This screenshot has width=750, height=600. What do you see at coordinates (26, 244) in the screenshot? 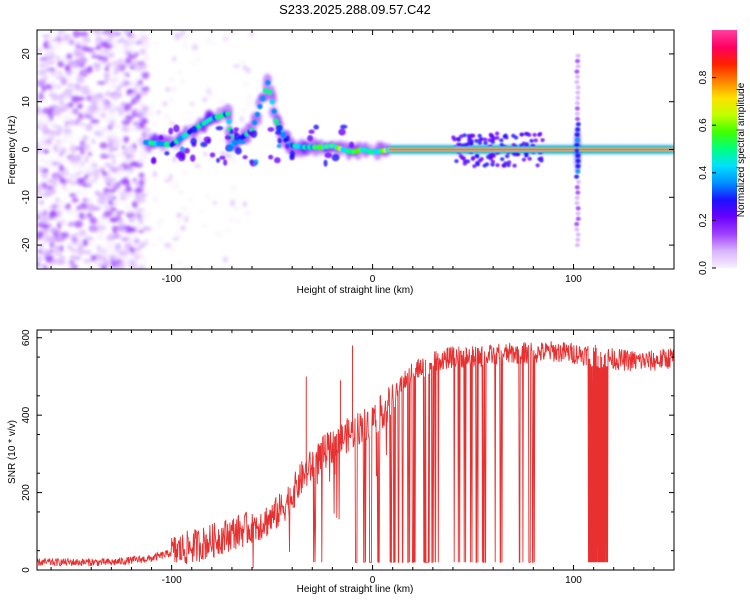
I see `spectrogram-ytick-label: -20` at bounding box center [26, 244].